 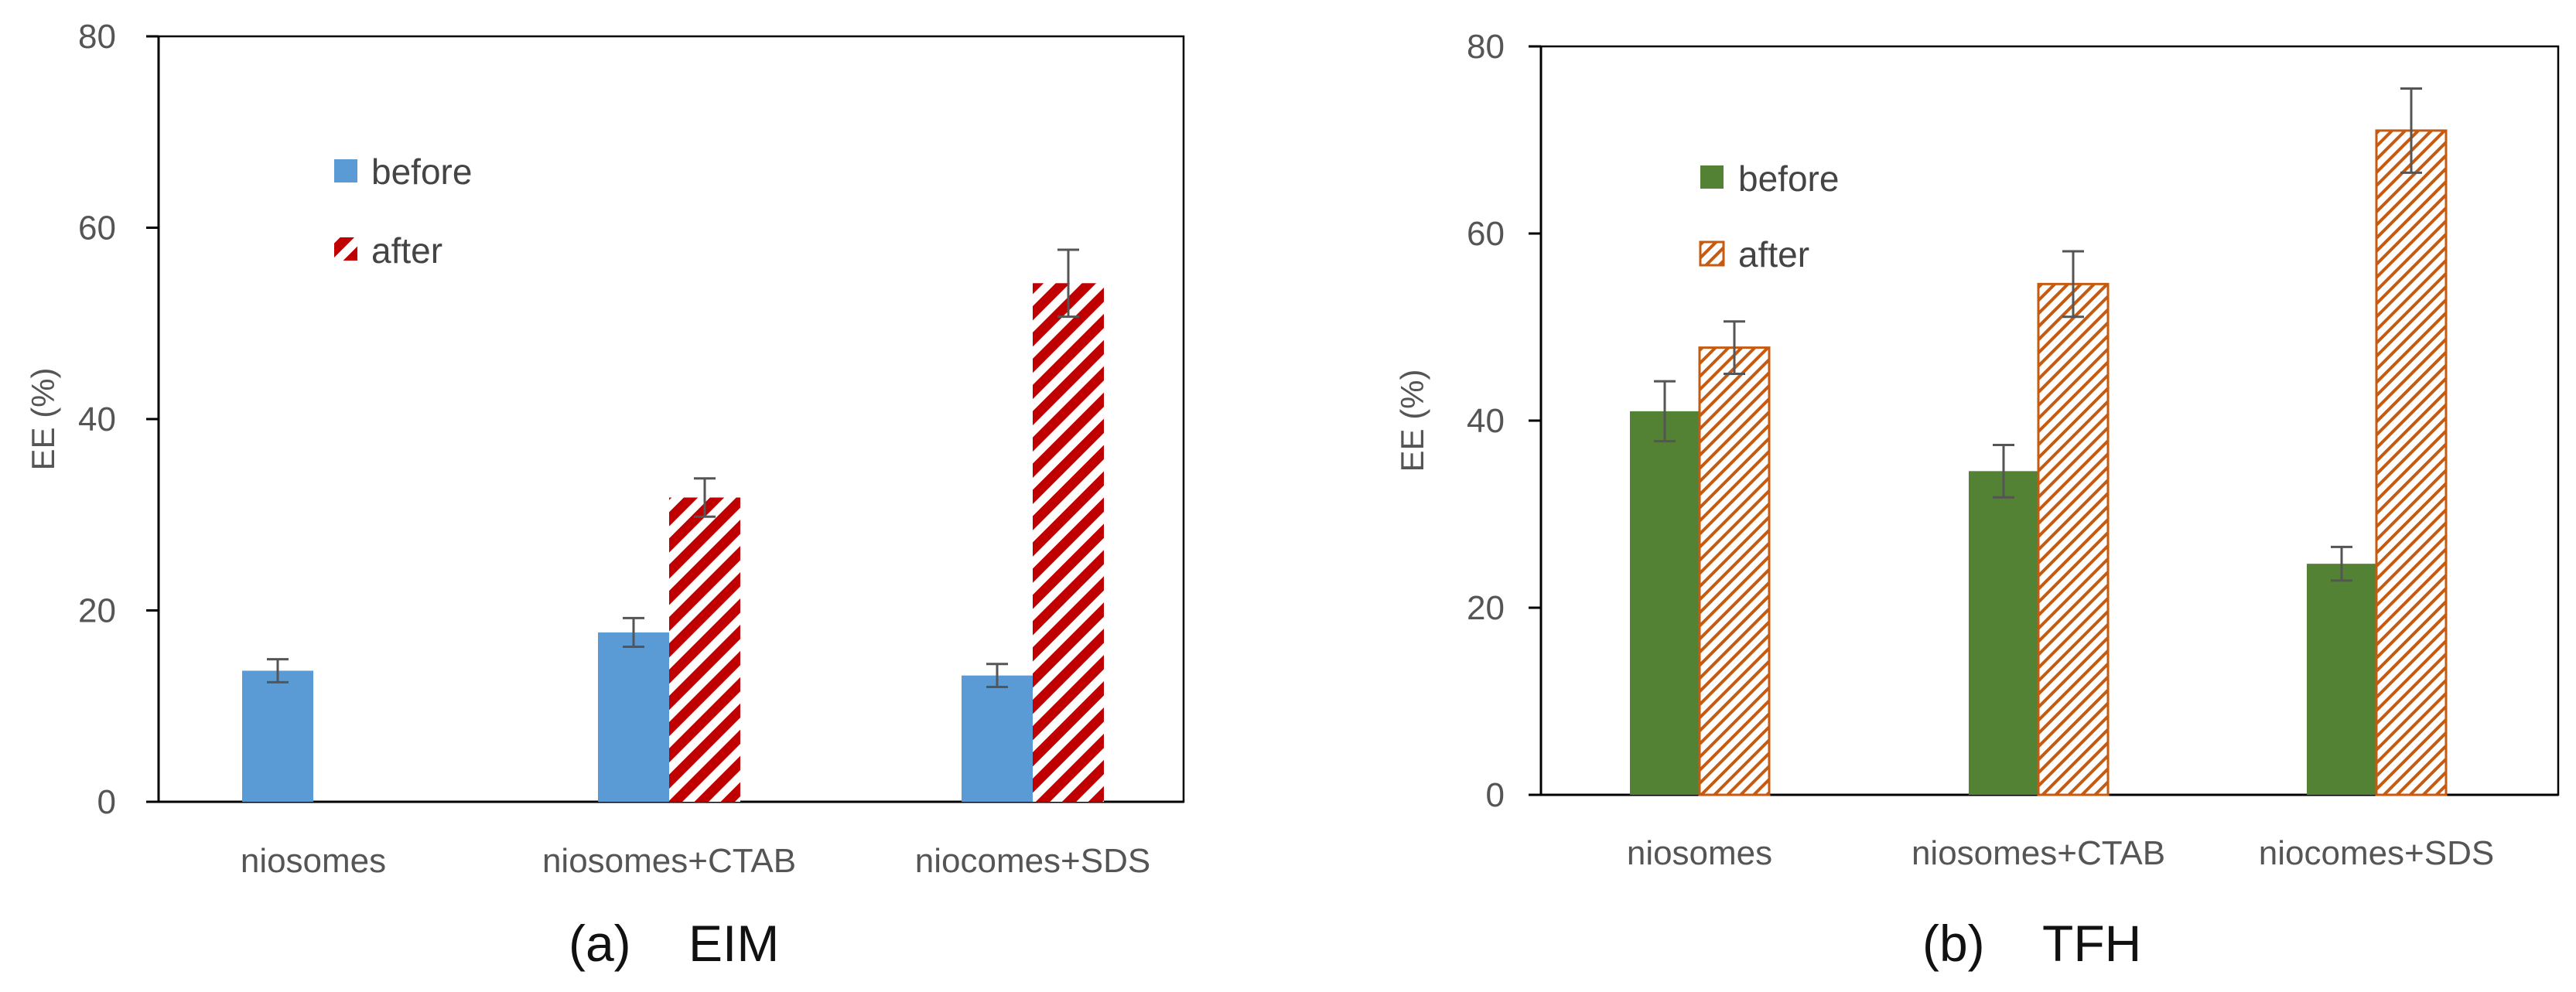 What do you see at coordinates (674, 943) in the screenshot?
I see `panel-caption: (a) EIM` at bounding box center [674, 943].